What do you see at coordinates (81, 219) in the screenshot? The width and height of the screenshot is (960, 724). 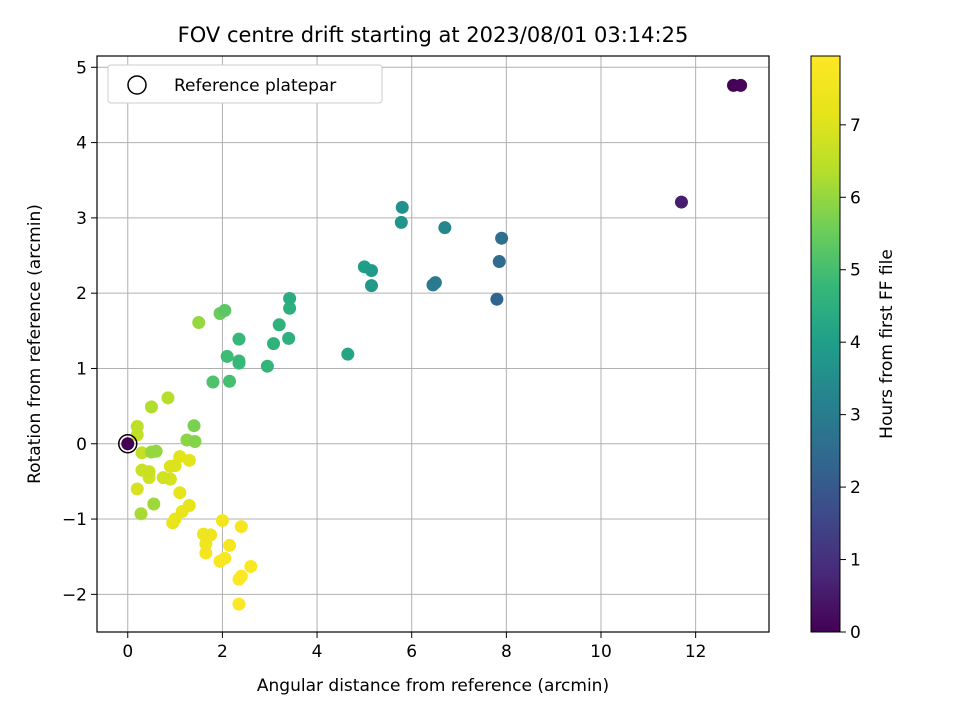 I see `y-tick-label: 3` at bounding box center [81, 219].